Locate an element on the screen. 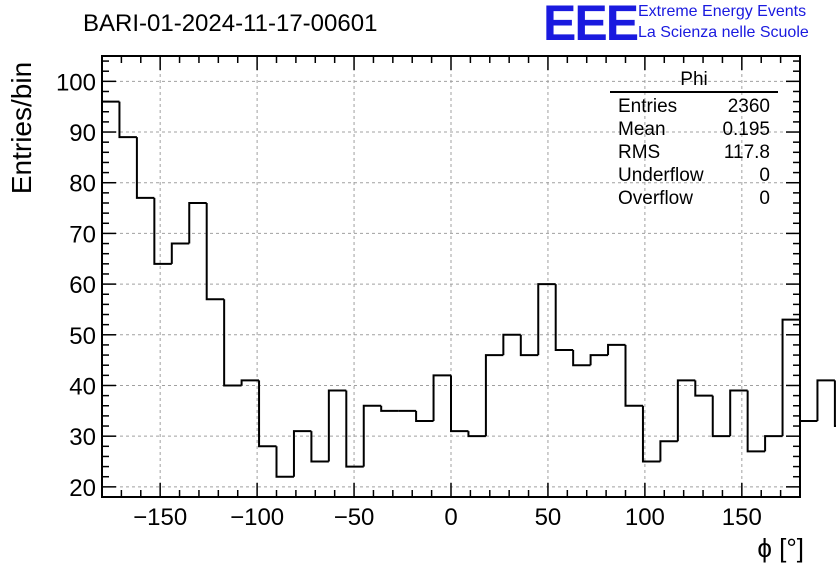 The width and height of the screenshot is (836, 572). stats-label: Underflow is located at coordinates (661, 175).